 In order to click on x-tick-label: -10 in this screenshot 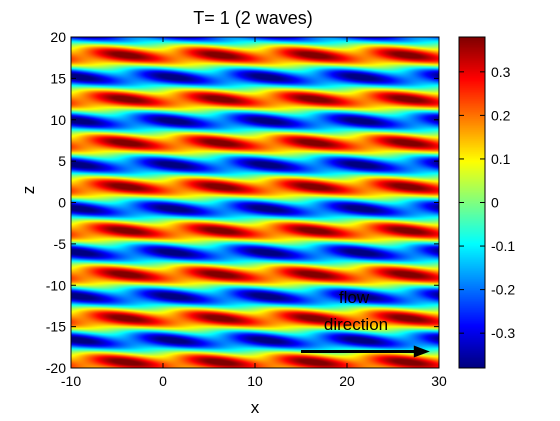, I will do `click(71, 381)`.